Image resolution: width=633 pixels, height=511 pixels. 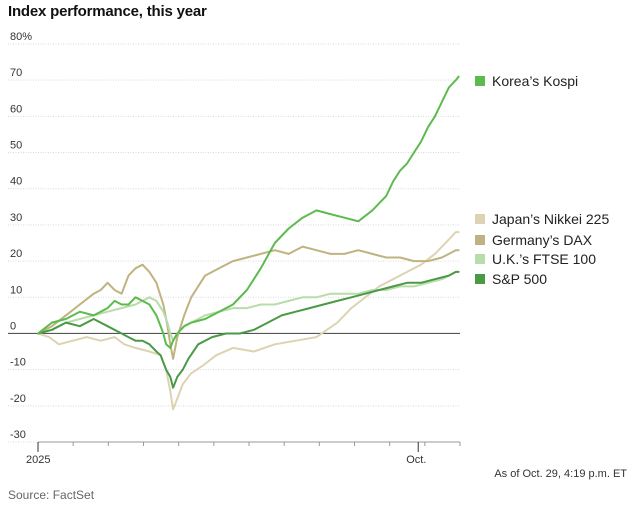 I want to click on y-tick-label: 0, so click(x=13, y=326).